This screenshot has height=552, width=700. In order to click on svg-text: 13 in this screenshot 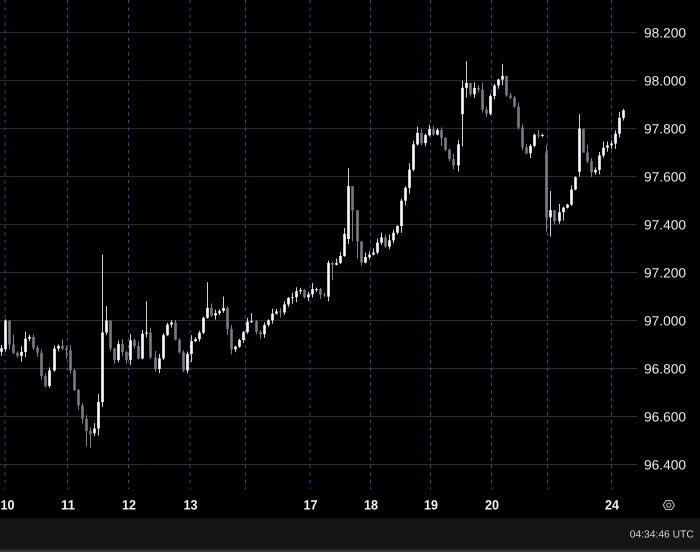, I will do `click(191, 504)`.